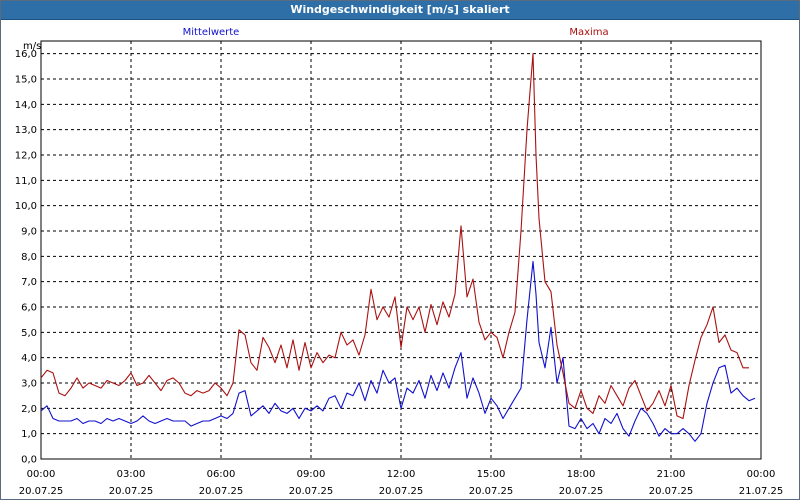 The width and height of the screenshot is (800, 500). Describe the element at coordinates (588, 32) in the screenshot. I see `legend-maxima: Maxima` at that location.